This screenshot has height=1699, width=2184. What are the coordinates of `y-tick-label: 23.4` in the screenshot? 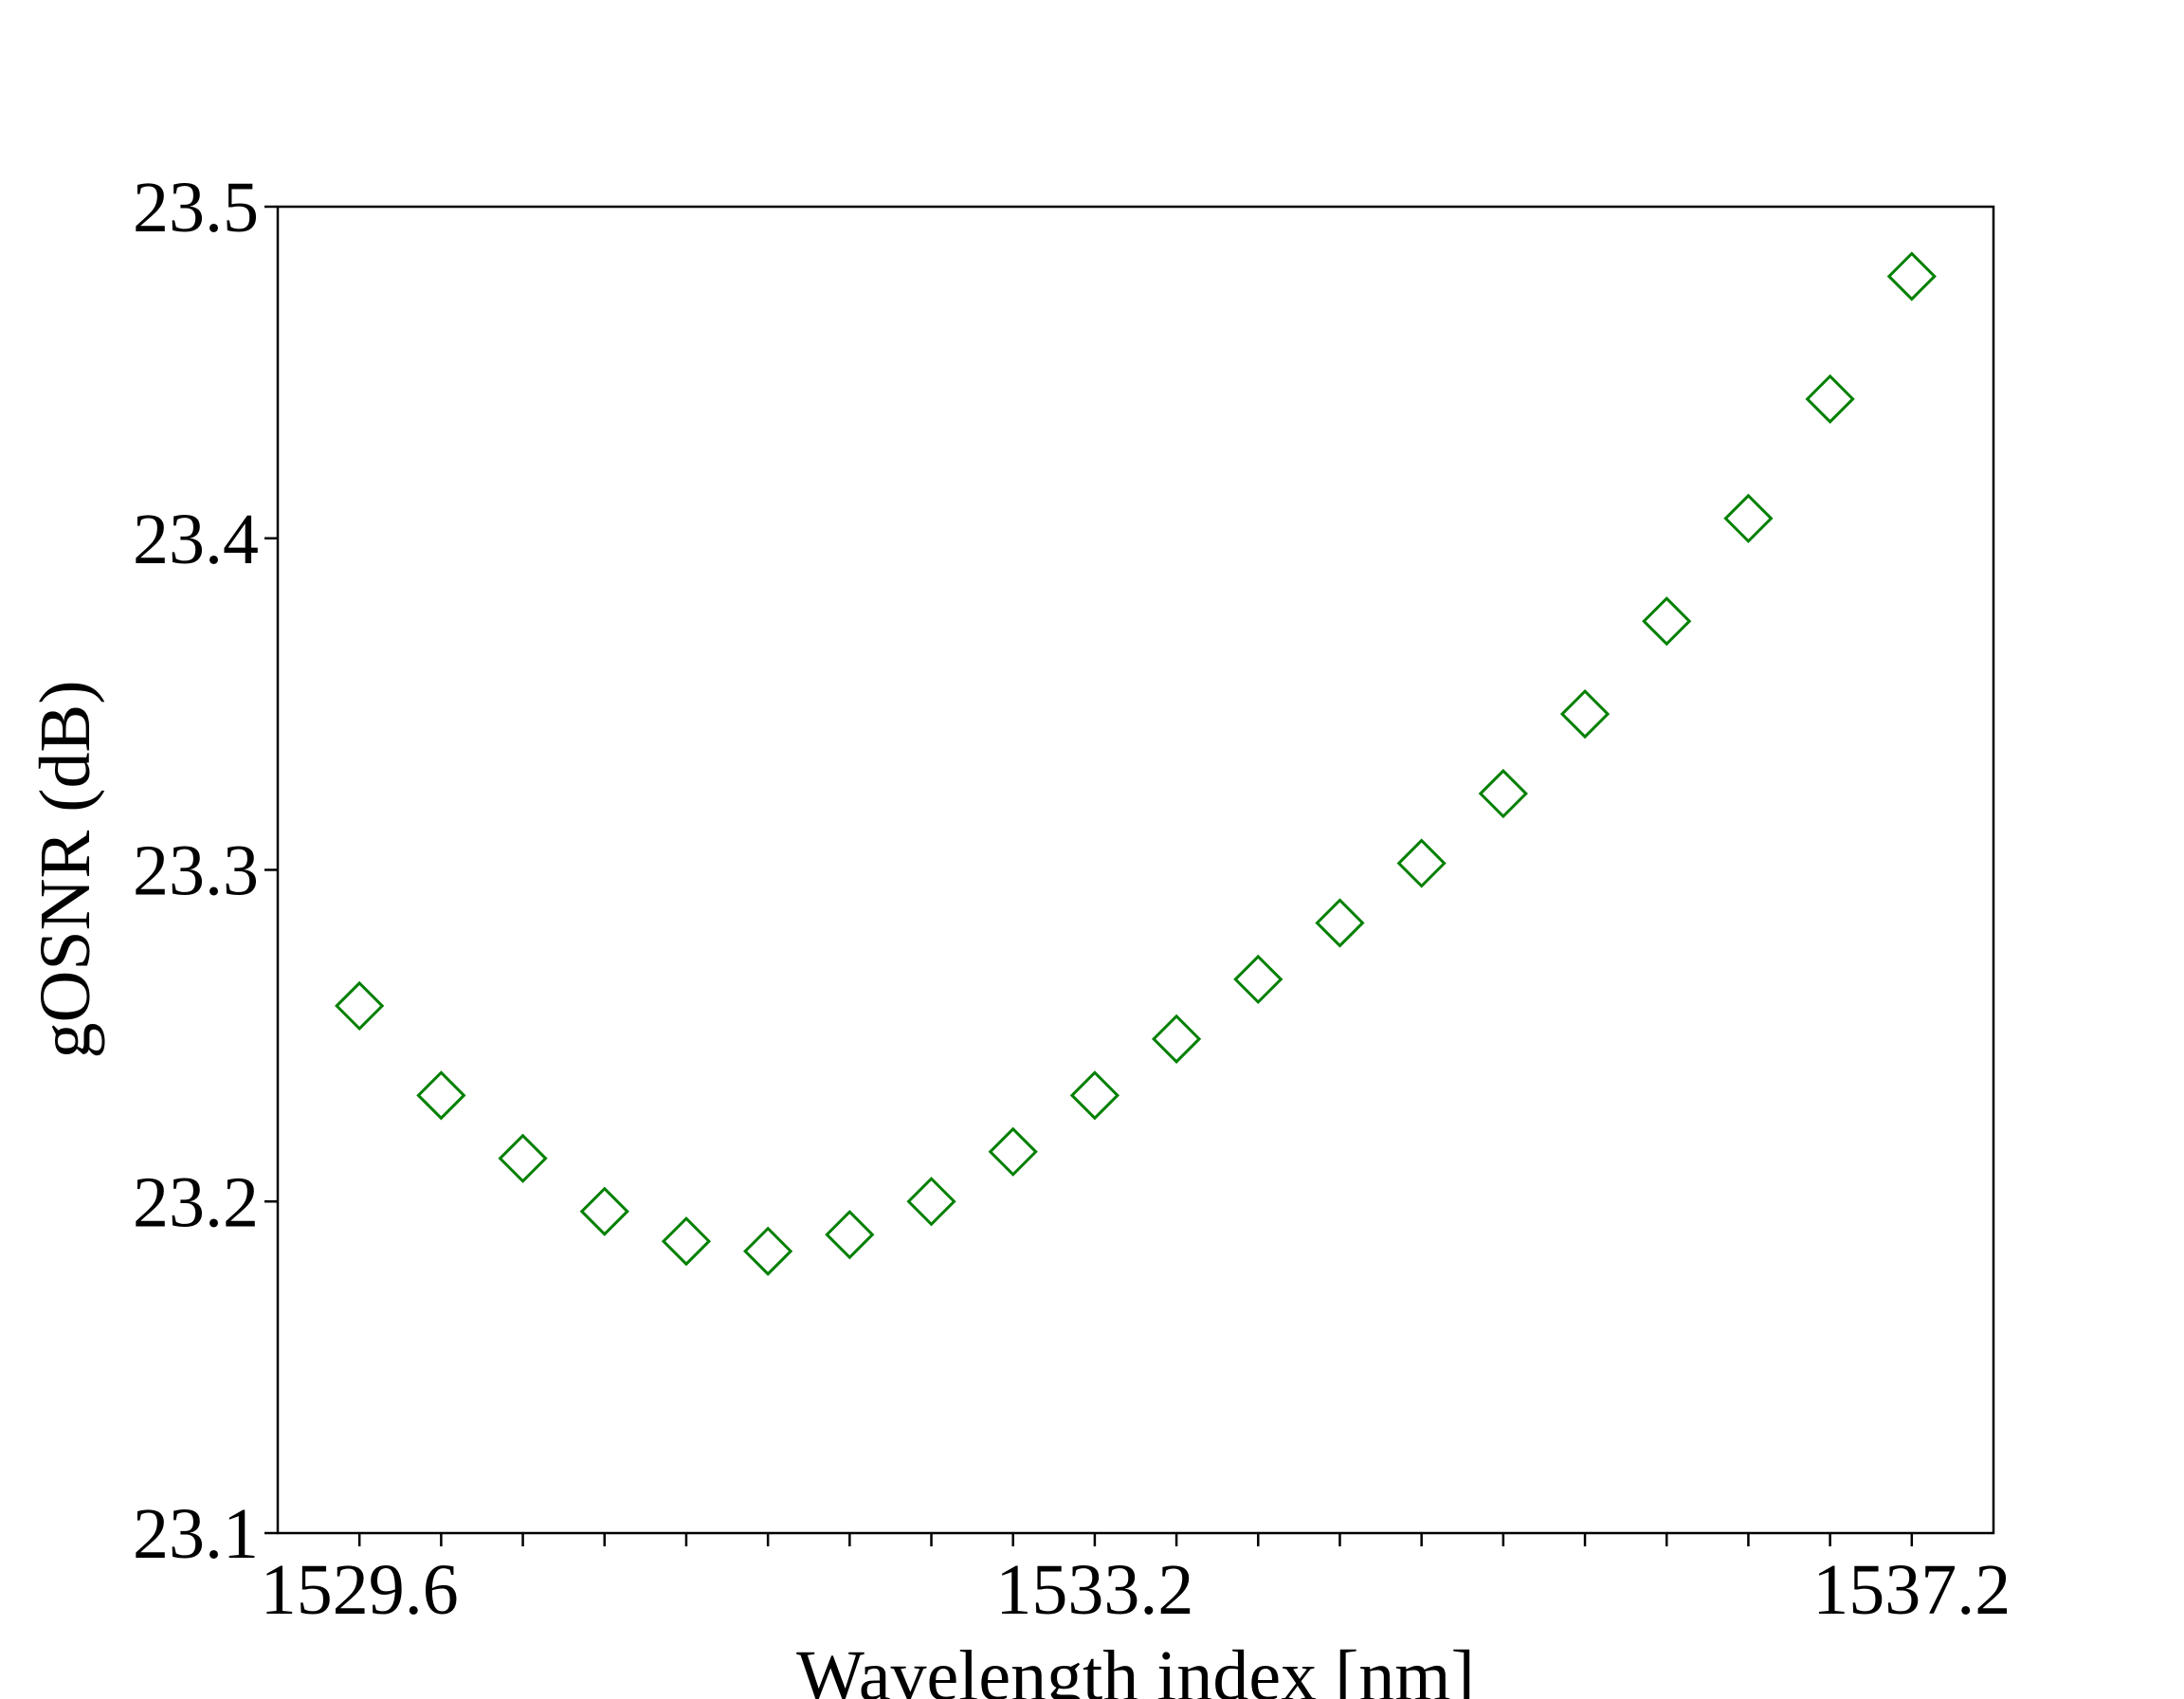 It's located at (196, 539).